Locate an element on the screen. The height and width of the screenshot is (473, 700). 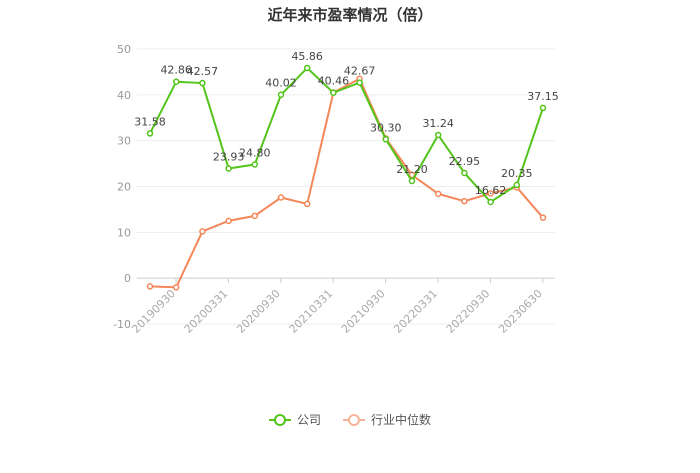
y-axis-ticks: -10 0 10 20 30 40 50 is located at coordinates (122, 187).